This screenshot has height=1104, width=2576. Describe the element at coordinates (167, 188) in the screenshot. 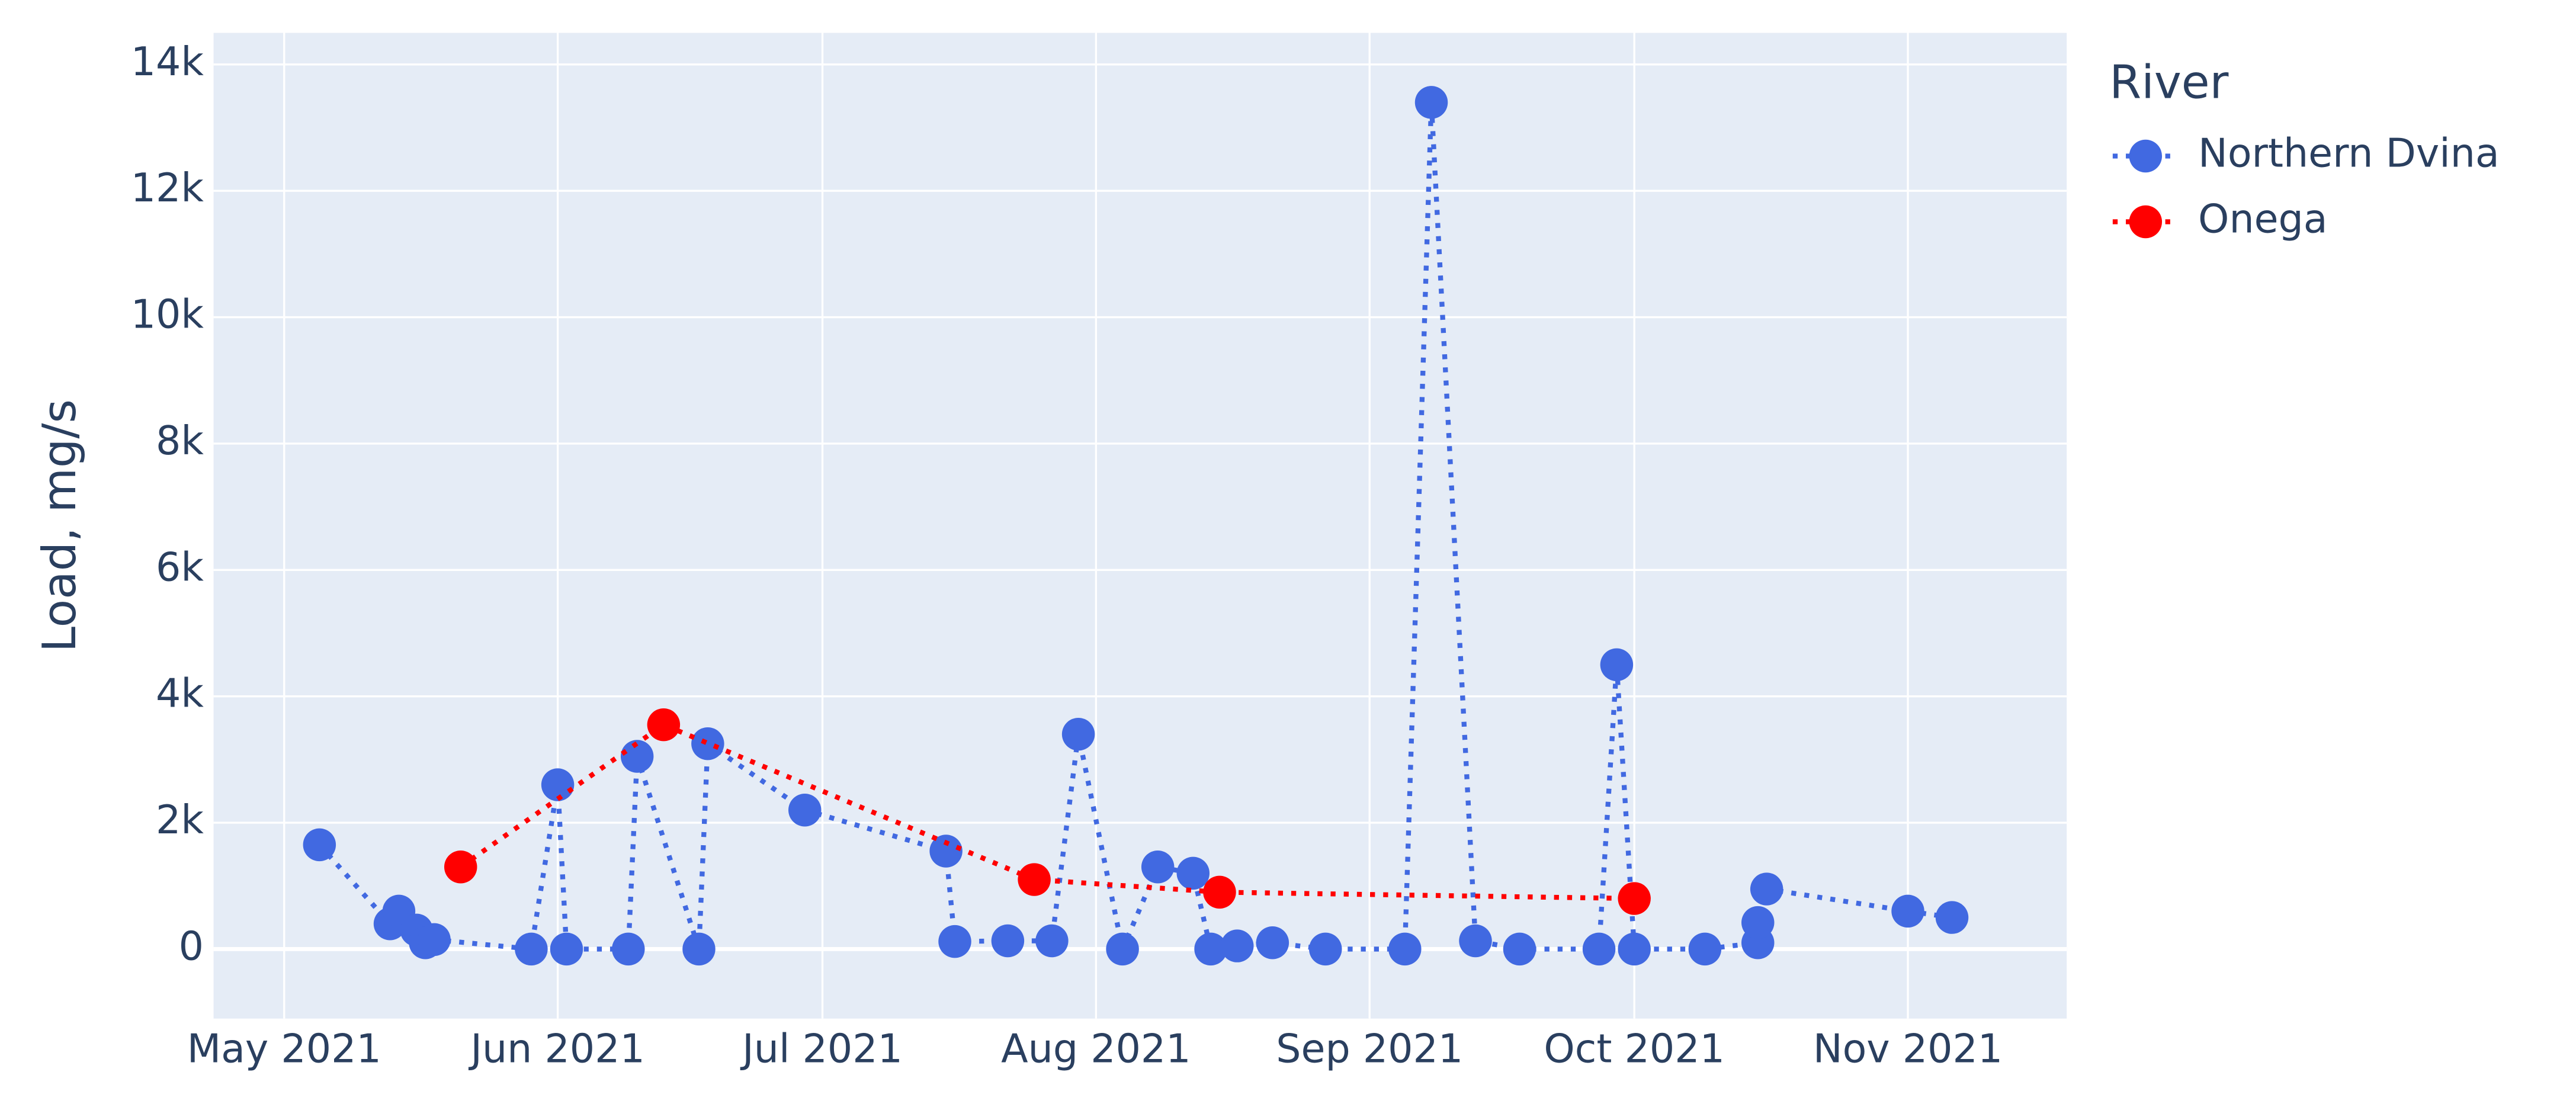

I see `y-tick-label: 12k` at that location.